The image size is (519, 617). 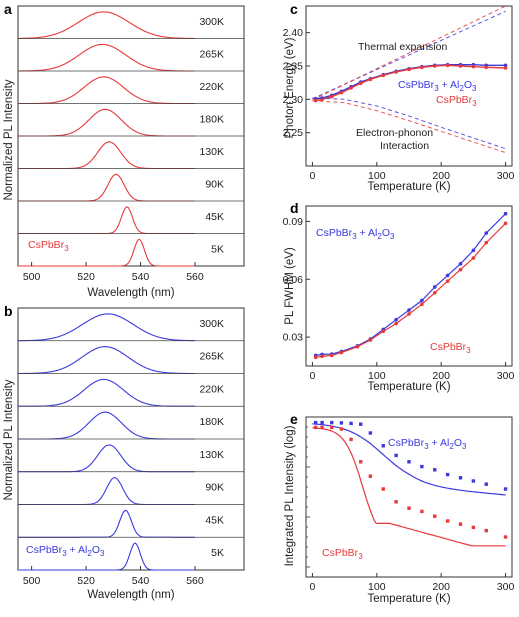 I want to click on panel-c-plot: 0 100 200 300 2.25 2.30 2.35 2.40, so click(x=399, y=93).